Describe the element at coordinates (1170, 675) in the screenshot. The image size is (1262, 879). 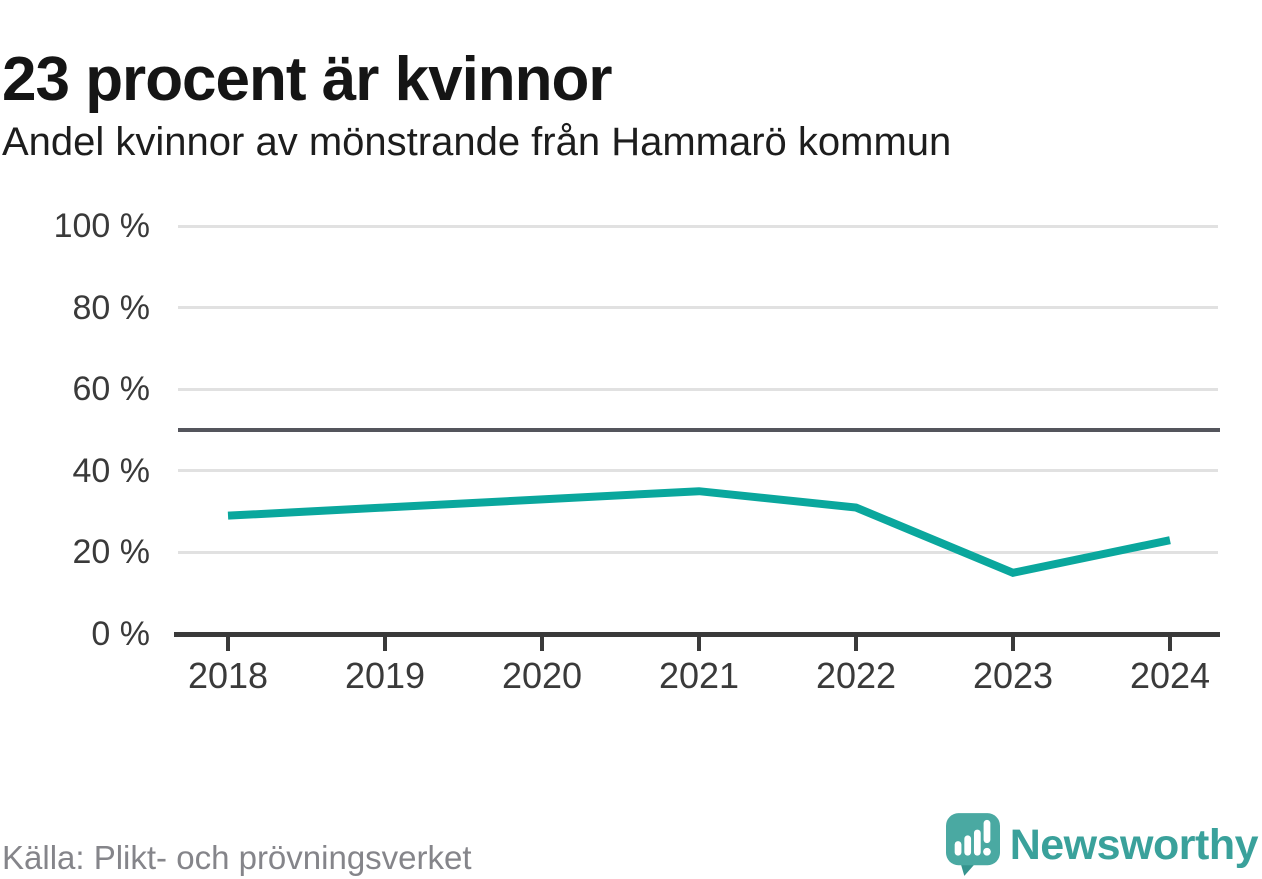
I see `x-tick-label: 2024` at that location.